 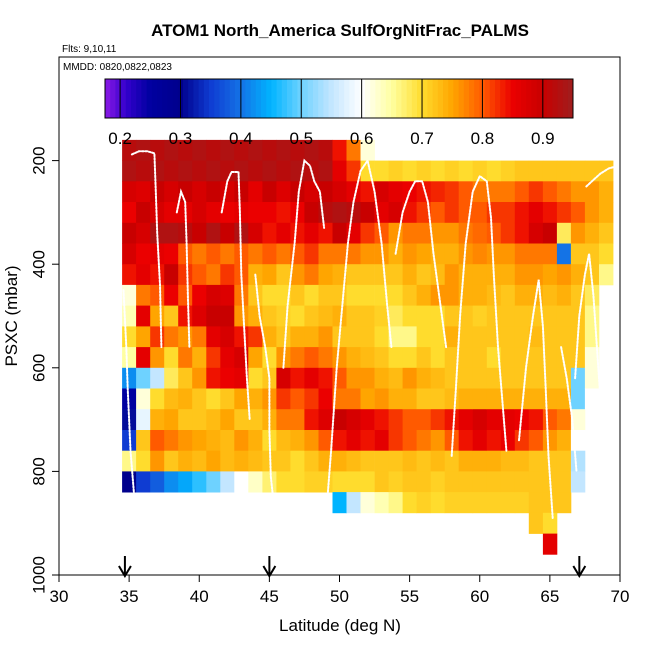 What do you see at coordinates (44, 370) in the screenshot?
I see `y-axis: 200 400 600 800 1000` at bounding box center [44, 370].